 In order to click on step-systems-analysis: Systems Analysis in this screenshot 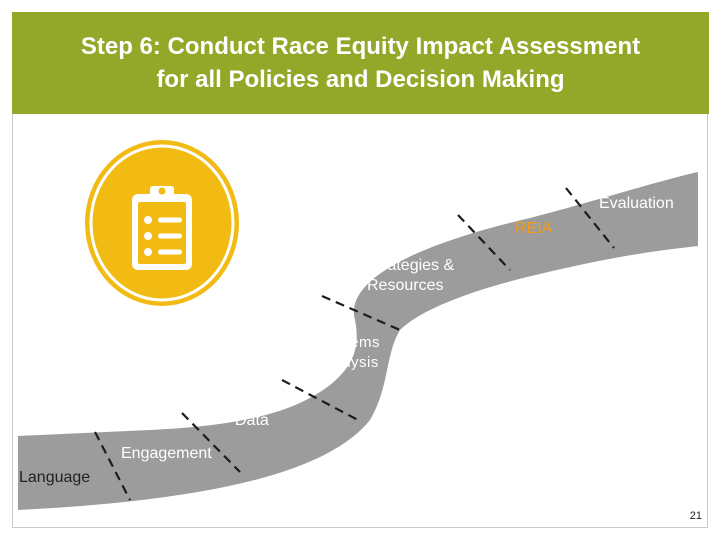, I will do `click(349, 353)`.